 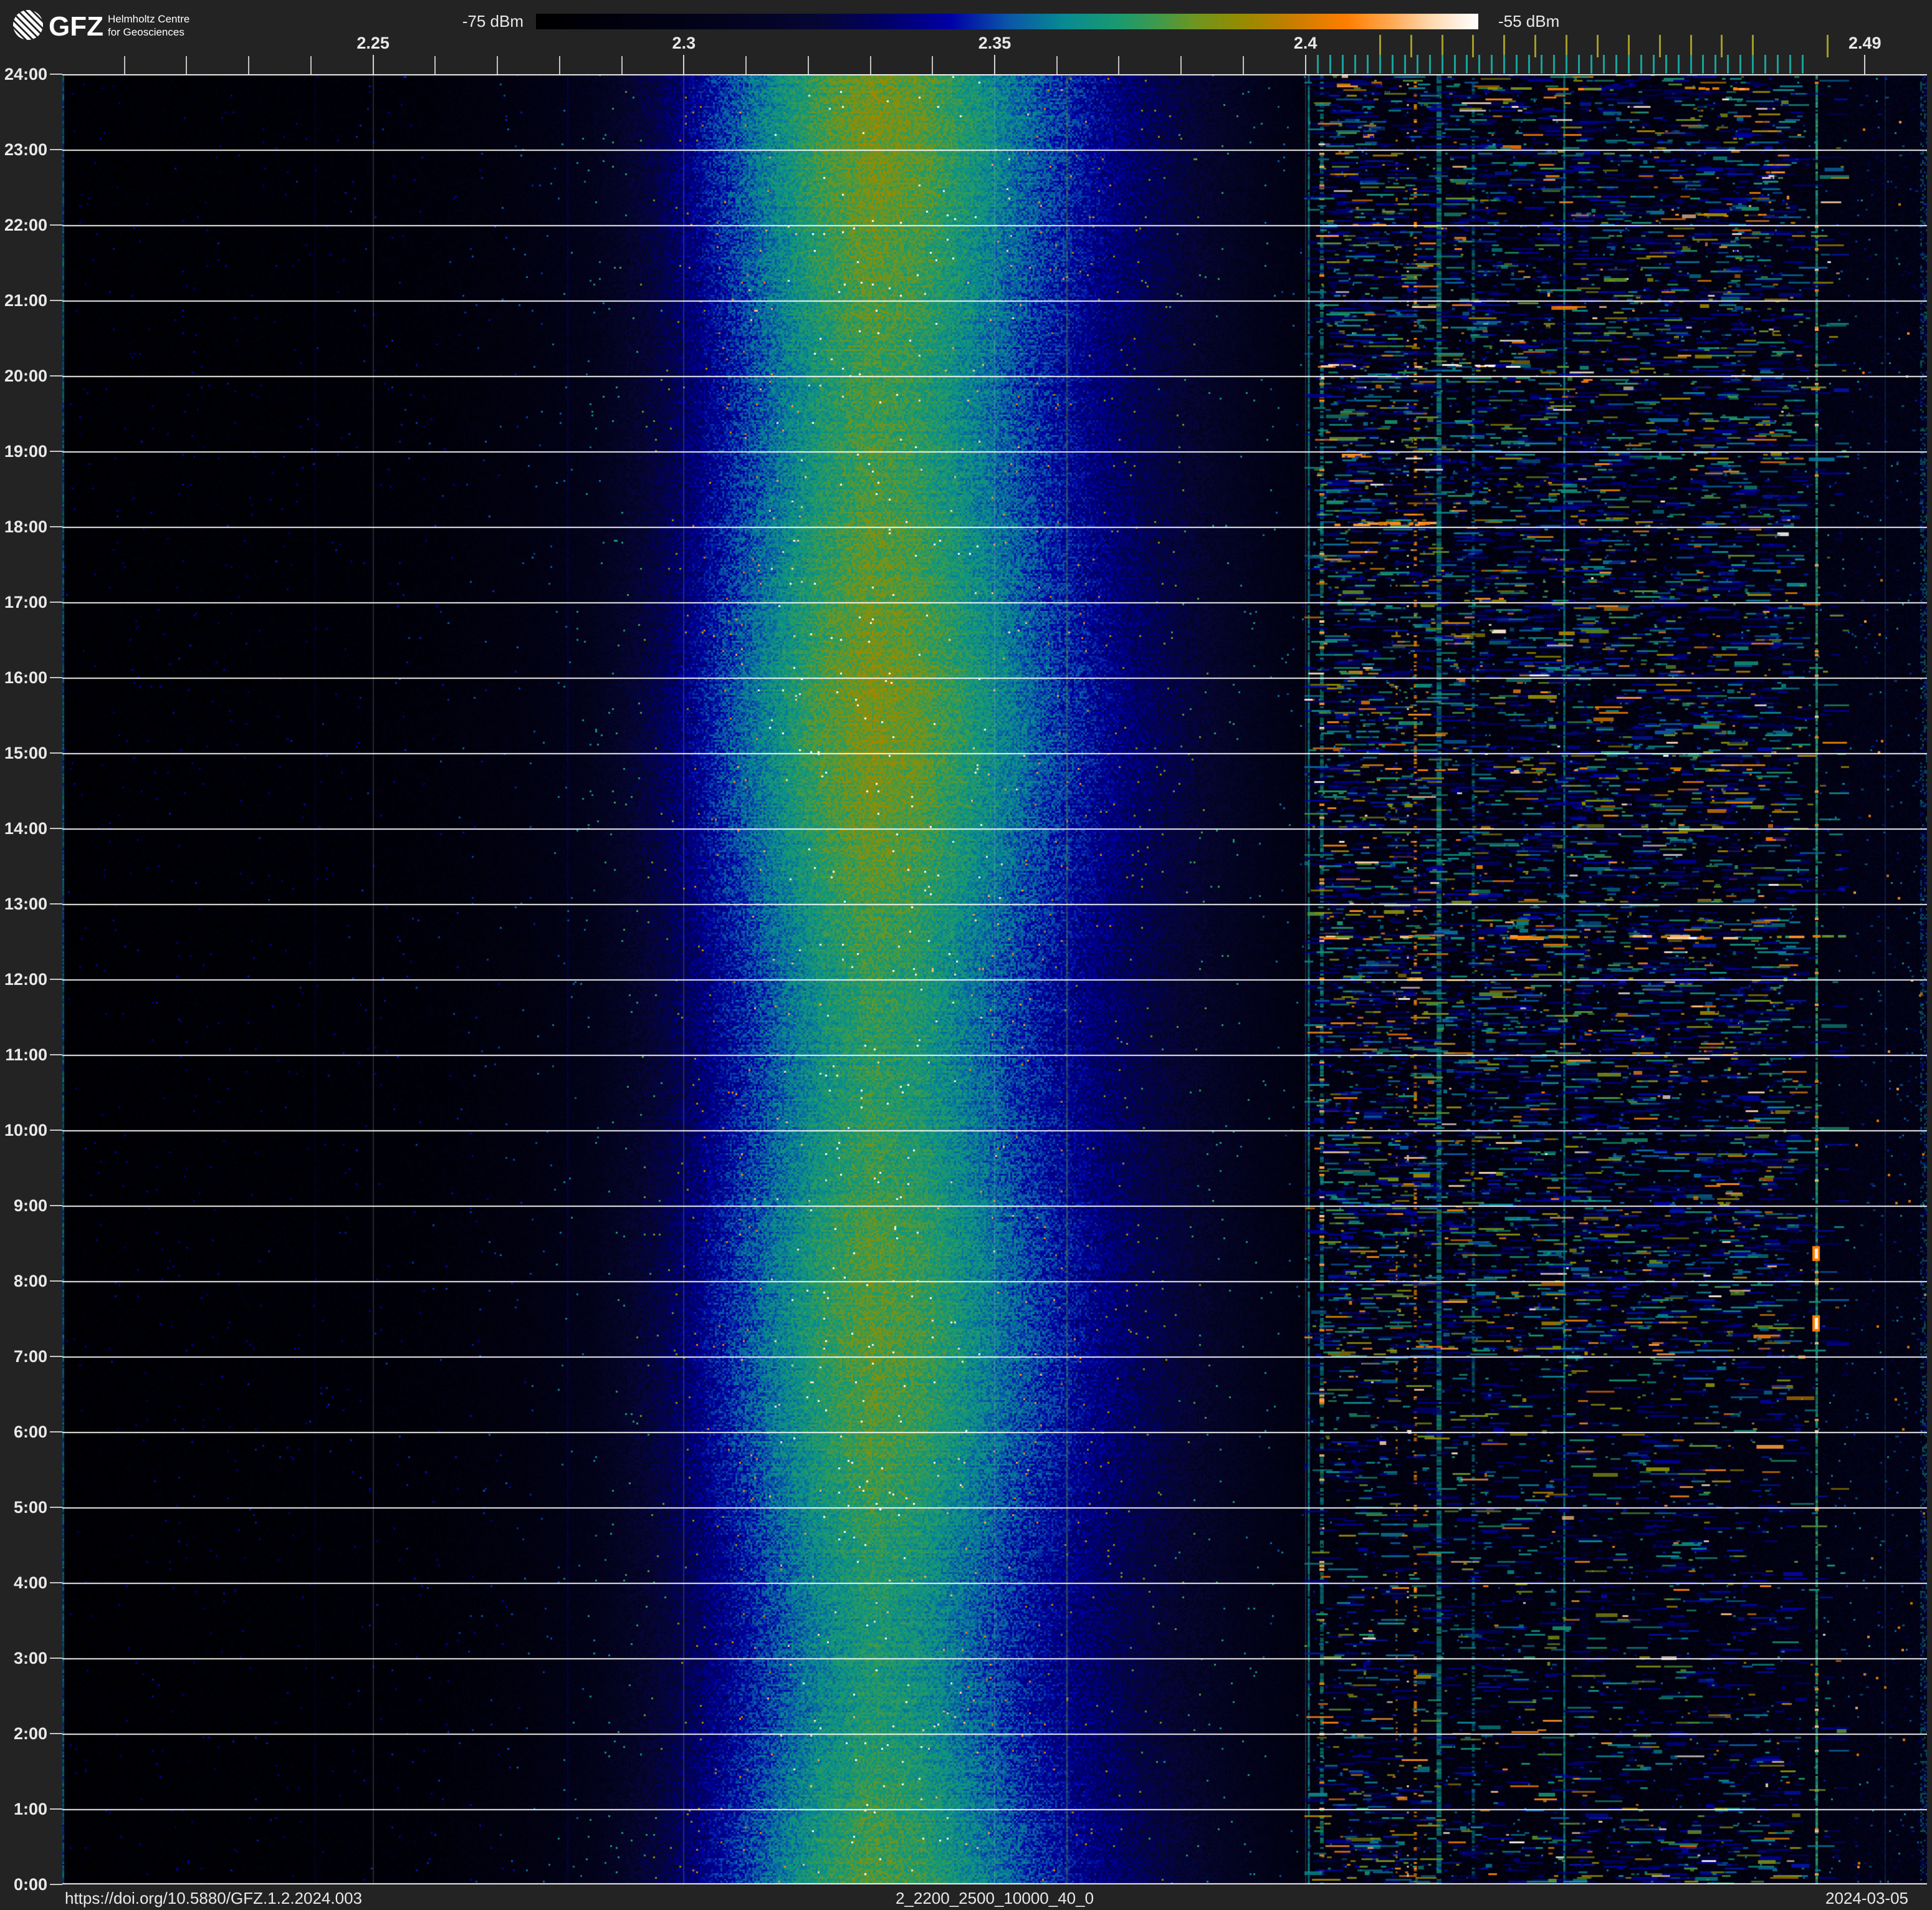 I want to click on y-tick-label: 20:00, so click(x=25, y=376).